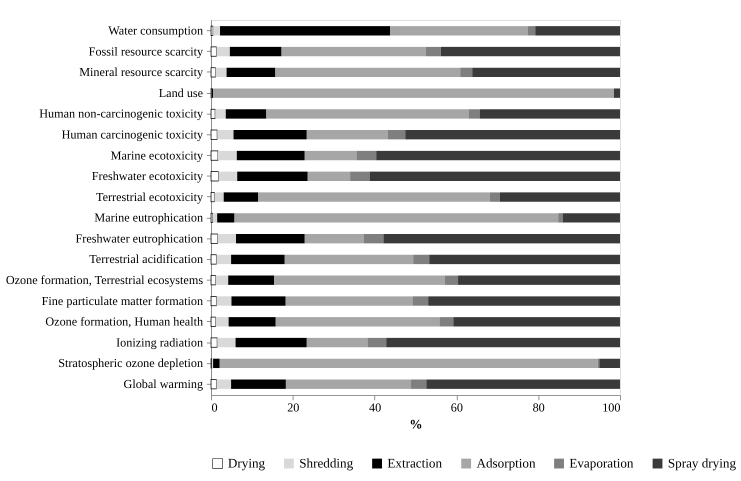 This screenshot has width=741, height=481. Describe the element at coordinates (456, 407) in the screenshot. I see `x-tick-label: 60` at that location.